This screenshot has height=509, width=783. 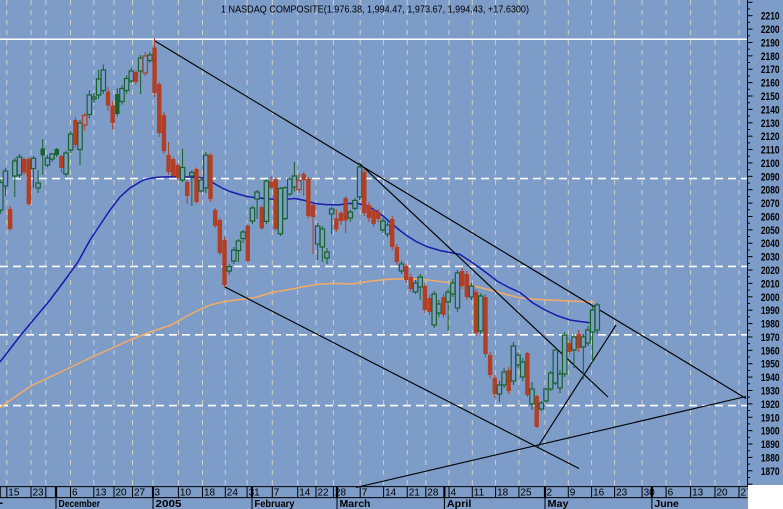 I want to click on svg-text: 2170, so click(x=770, y=70).